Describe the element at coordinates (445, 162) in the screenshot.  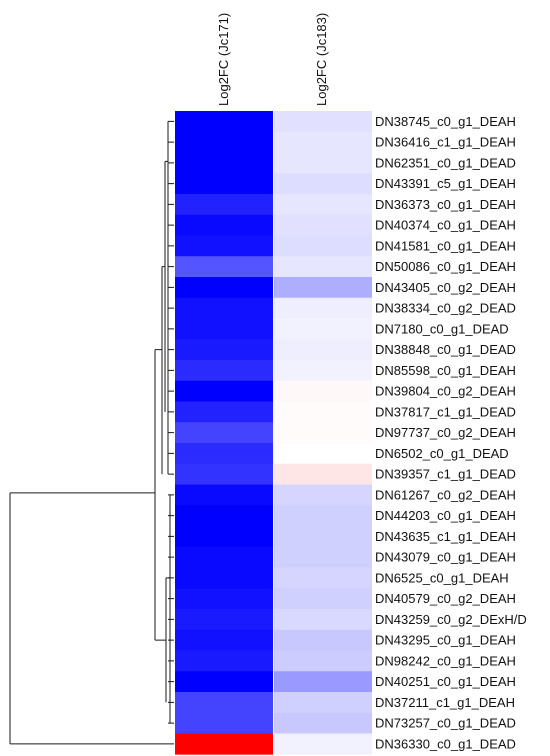
I see `row-label: DN62351_c0_g1_DEAD` at that location.